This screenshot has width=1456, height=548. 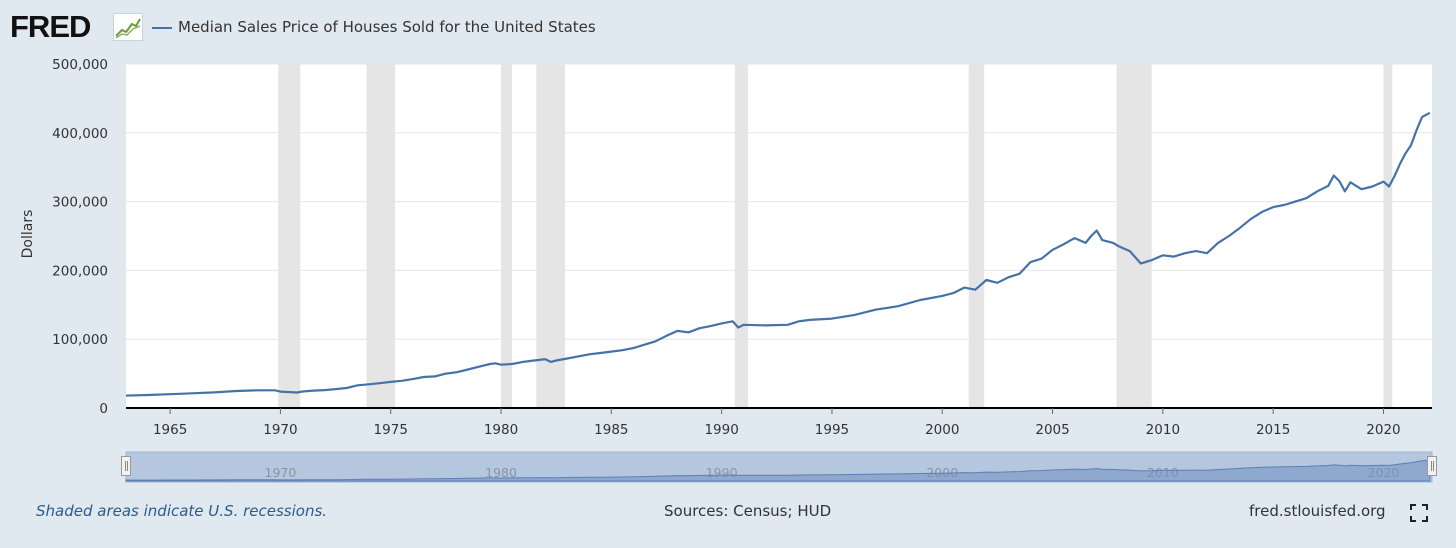 I want to click on trend-chart-icon, so click(x=128, y=27).